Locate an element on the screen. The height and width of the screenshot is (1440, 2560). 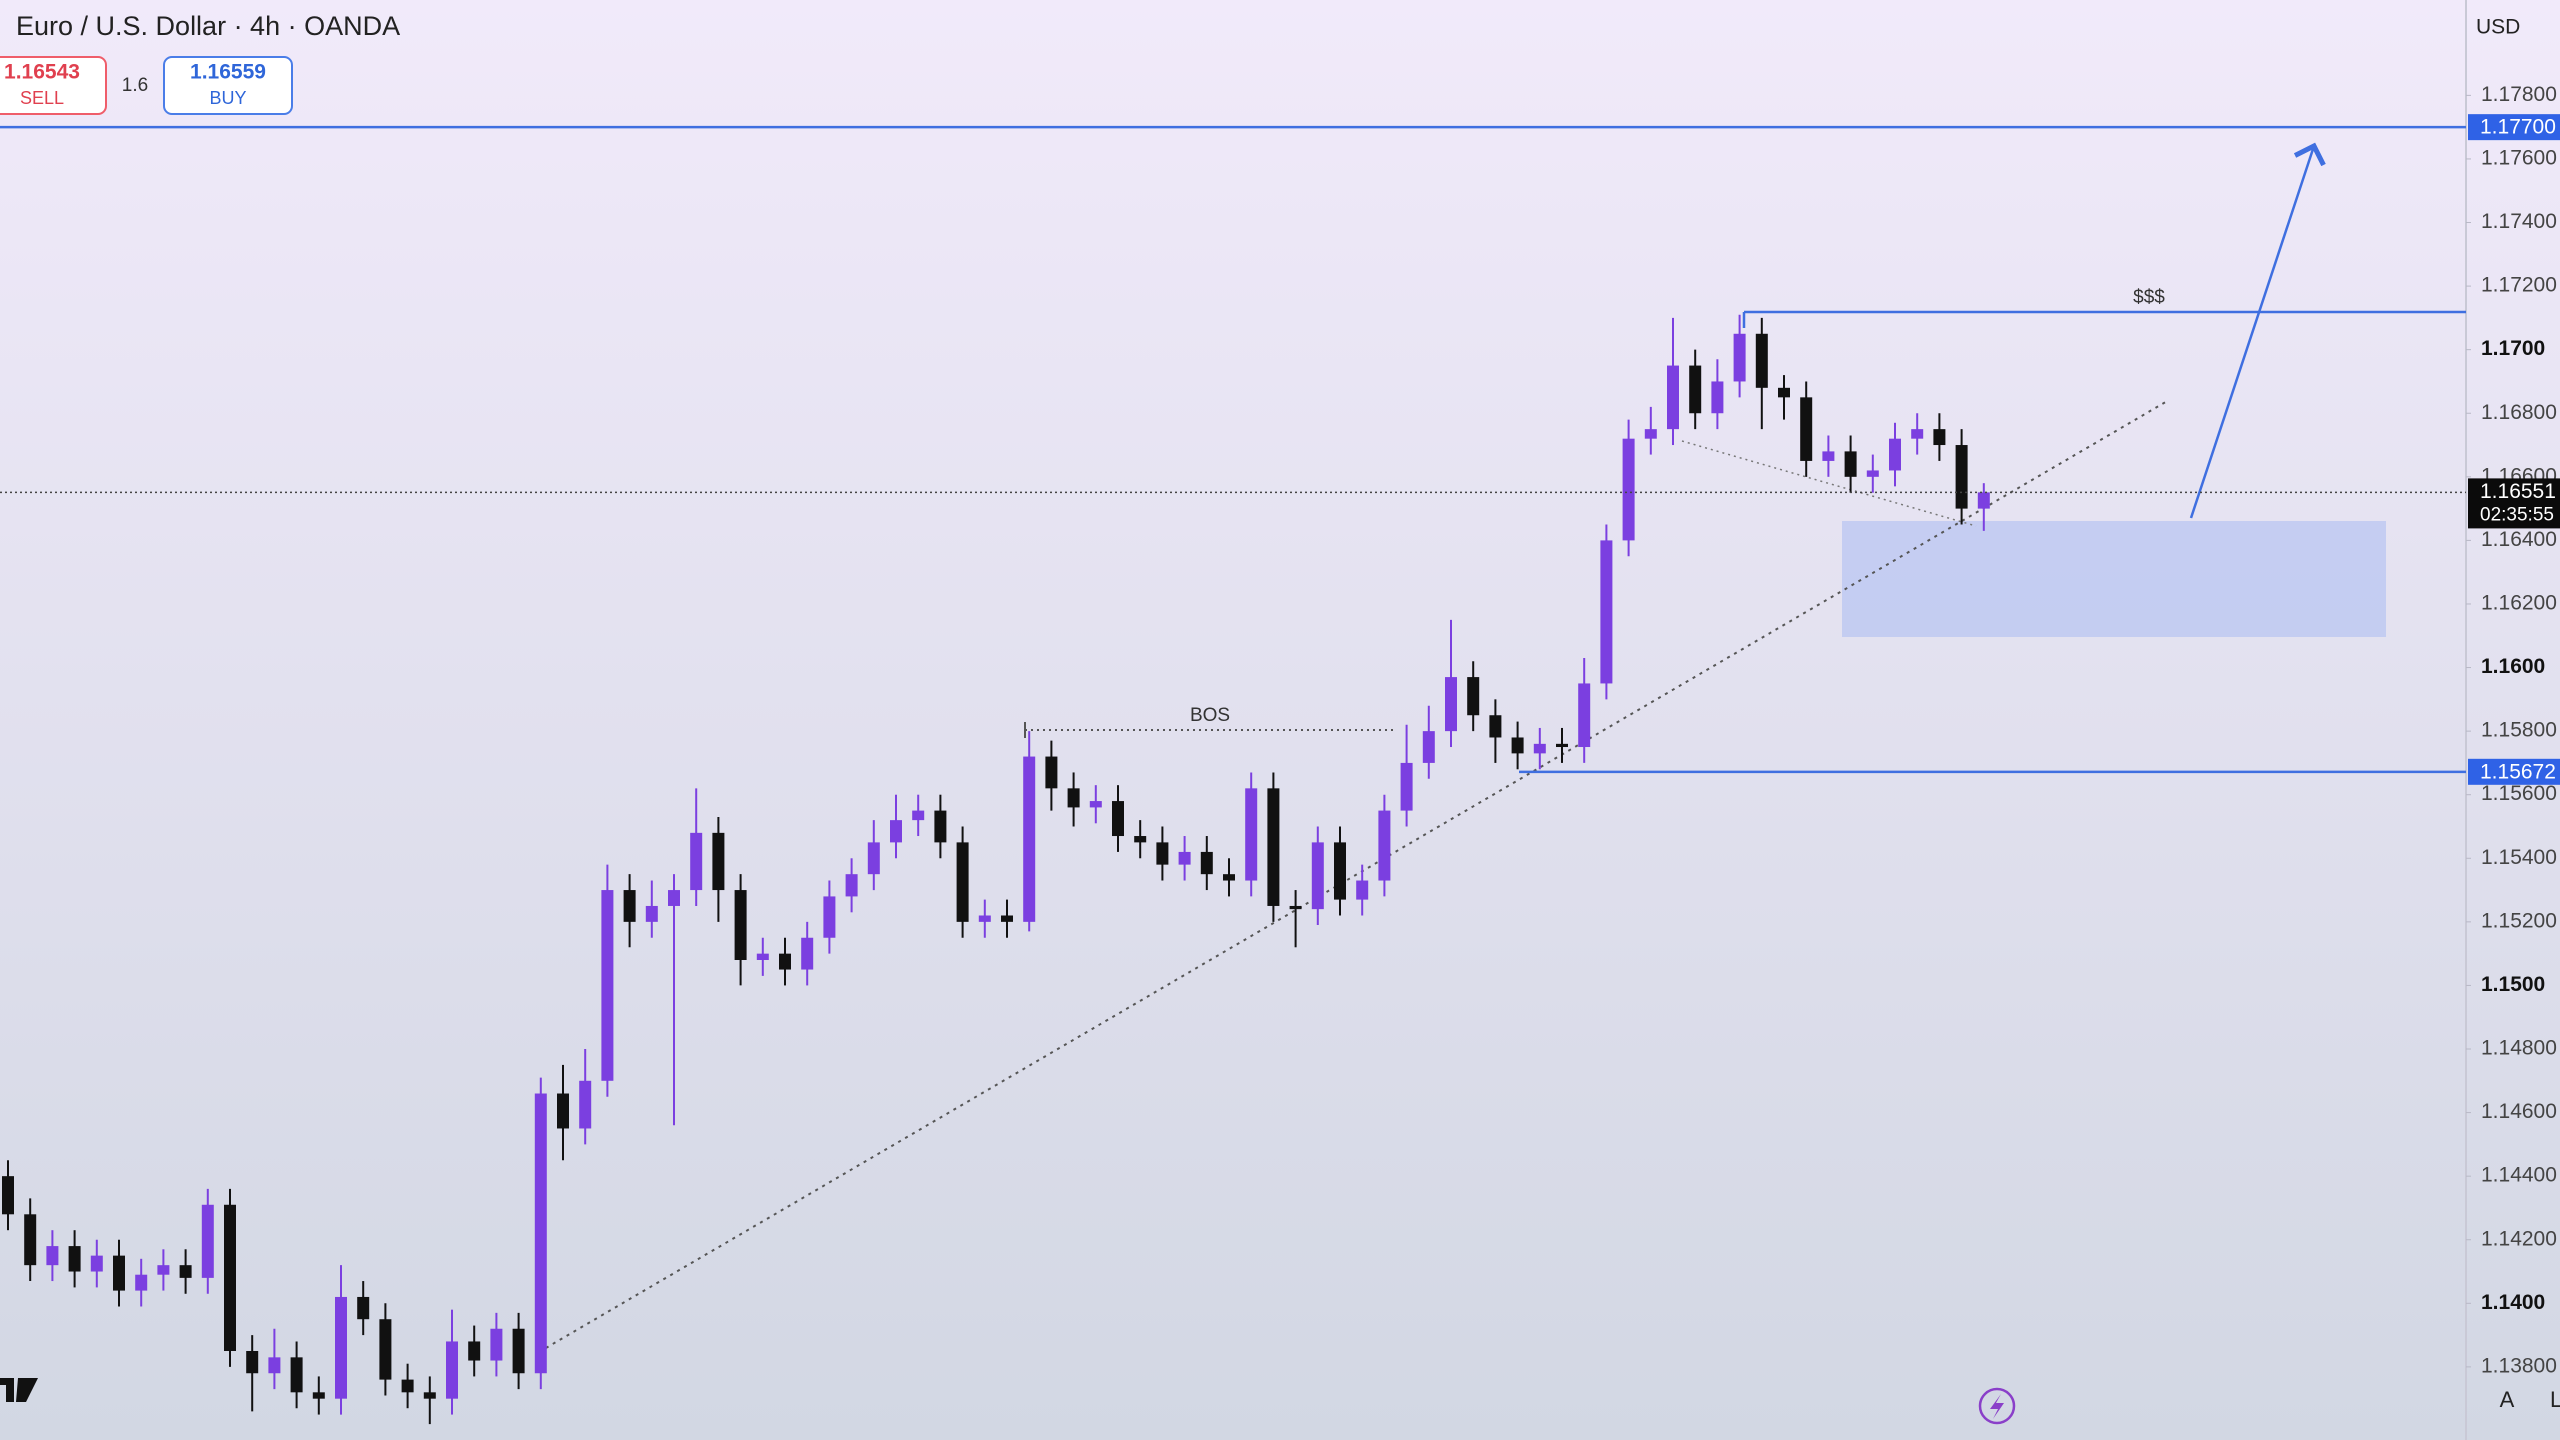
y-tick-label: 1.1400 is located at coordinates (2513, 1302).